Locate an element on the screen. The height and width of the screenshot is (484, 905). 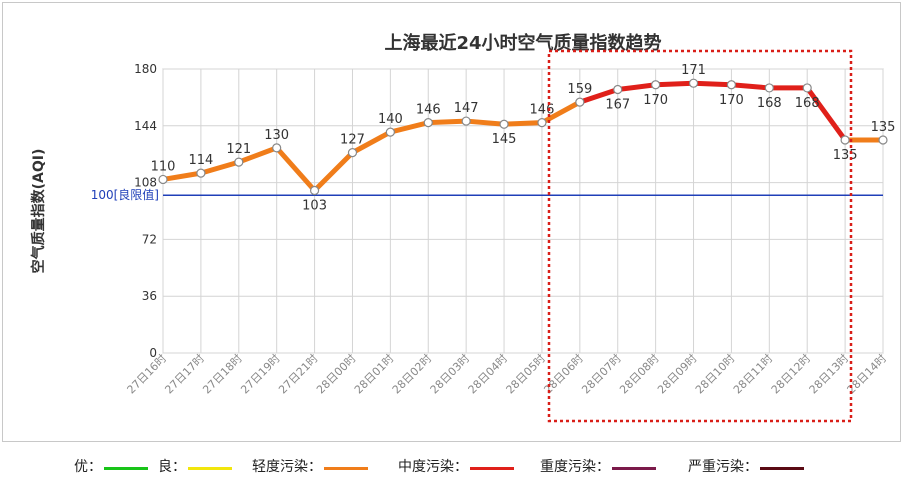
chart-legend: 优： 良： 轻度污染： 中度污染： 重度污染： 严重污染： is located at coordinates (452, 467).